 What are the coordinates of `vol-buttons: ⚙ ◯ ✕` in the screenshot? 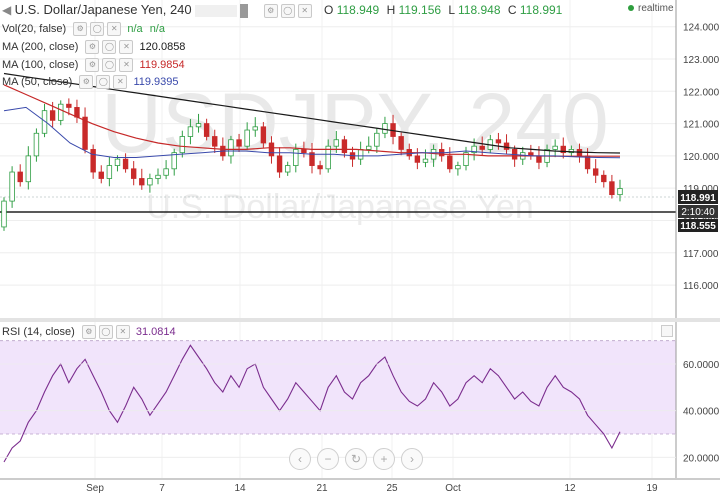 It's located at (98, 29).